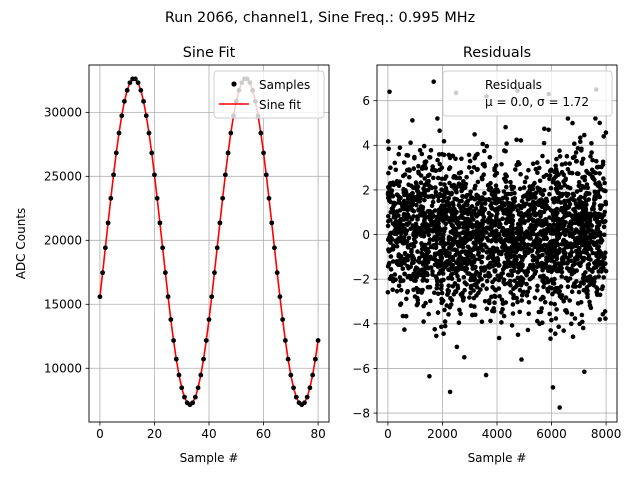 This screenshot has height=480, width=640. What do you see at coordinates (63, 369) in the screenshot?
I see `sine-fit-ytick-label: 10000` at bounding box center [63, 369].